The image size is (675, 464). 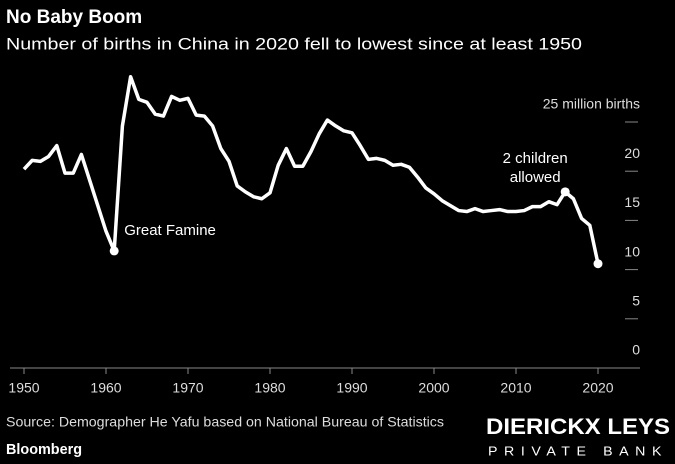 I want to click on annotation: 2 children, so click(x=535, y=158).